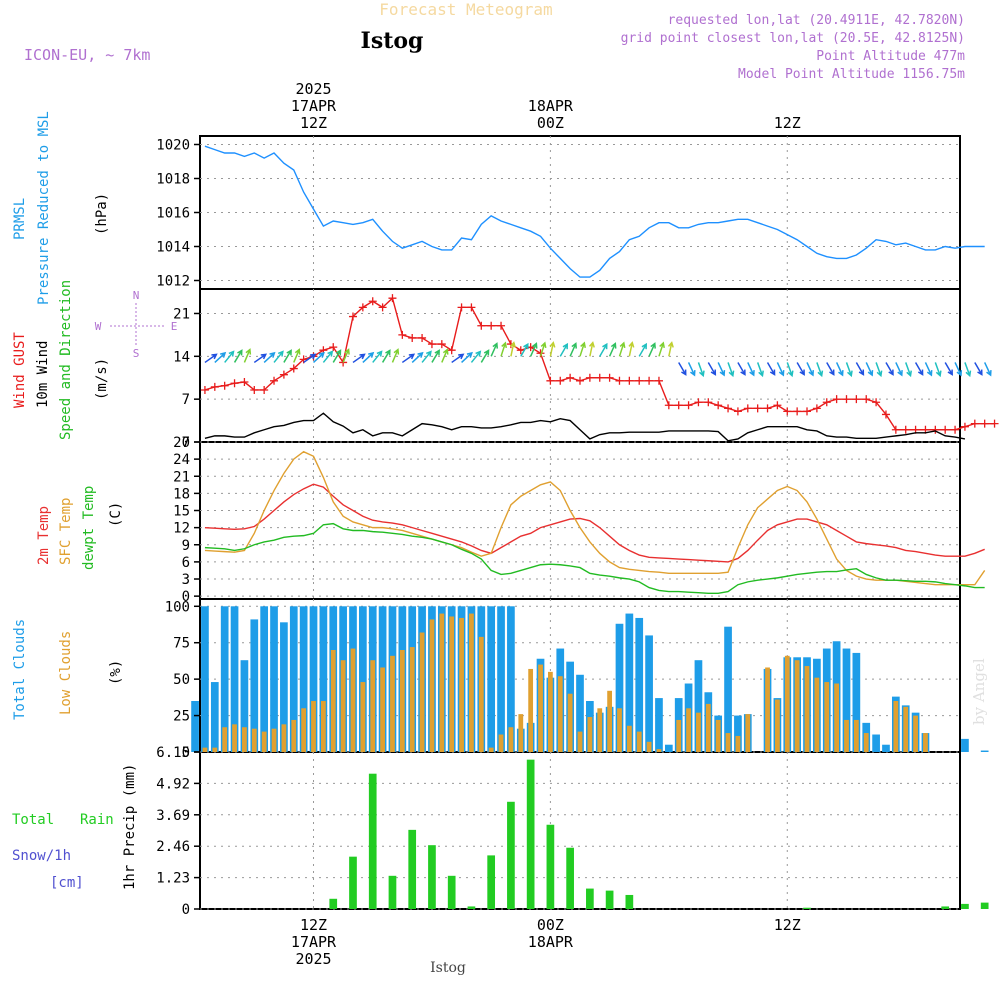 The image size is (1000, 1000). I want to click on time-label-top: 2025, so click(313, 89).